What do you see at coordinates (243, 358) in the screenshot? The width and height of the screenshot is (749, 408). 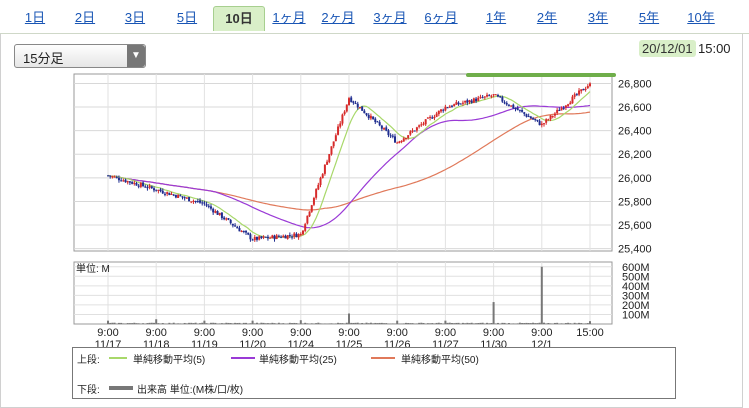 I see `ma25-swatch` at bounding box center [243, 358].